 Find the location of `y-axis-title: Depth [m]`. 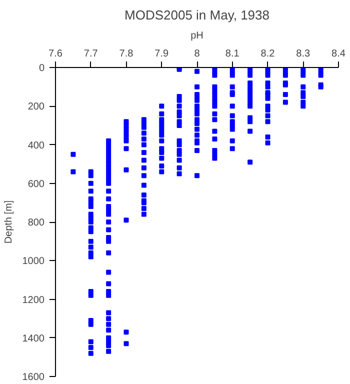

y-axis-title: Depth [m] is located at coordinates (8, 222).